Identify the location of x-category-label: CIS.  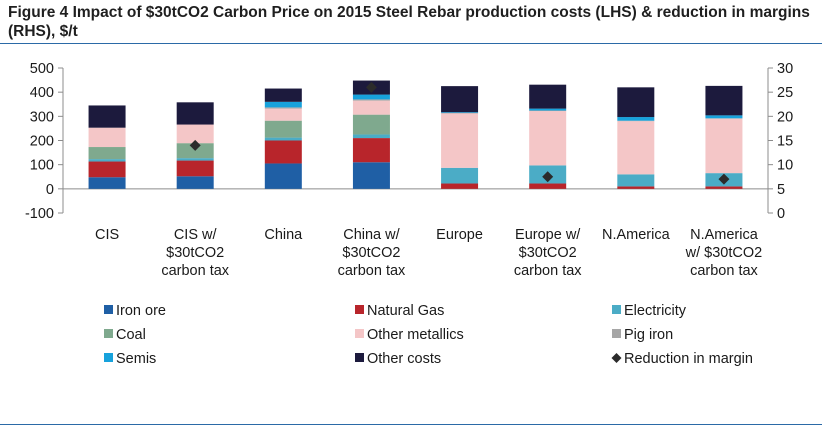
(107, 235).